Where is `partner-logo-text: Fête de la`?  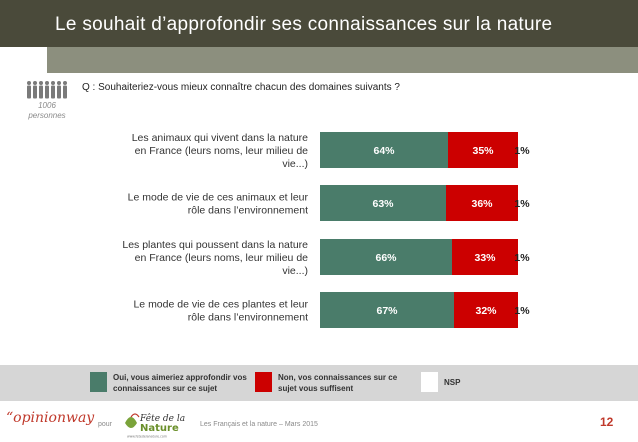 partner-logo-text: Fête de la is located at coordinates (162, 418).